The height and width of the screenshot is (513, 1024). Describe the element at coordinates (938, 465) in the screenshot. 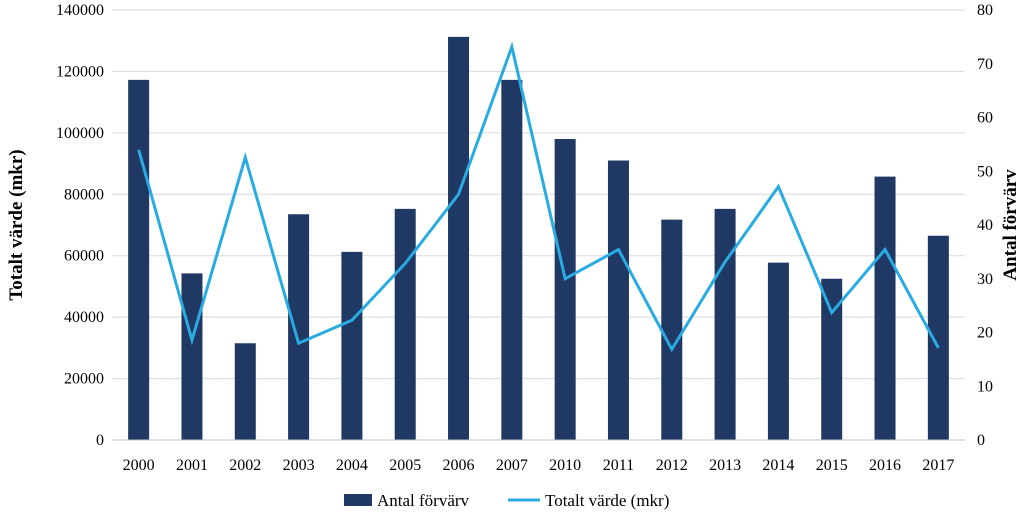

I see `x-tick-label: 2017` at that location.